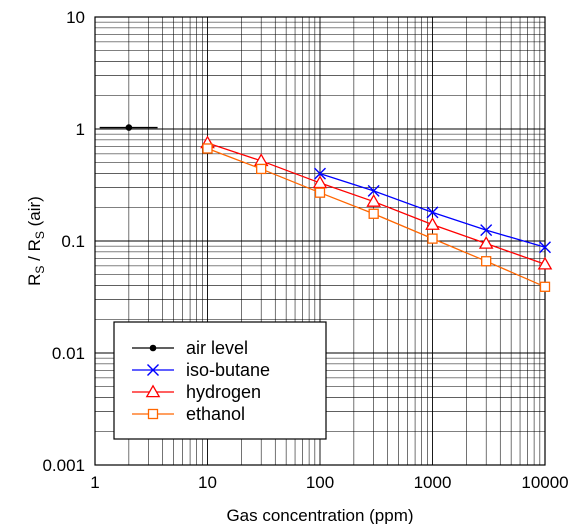 The width and height of the screenshot is (582, 529). I want to click on series-air-level, so click(128, 127).